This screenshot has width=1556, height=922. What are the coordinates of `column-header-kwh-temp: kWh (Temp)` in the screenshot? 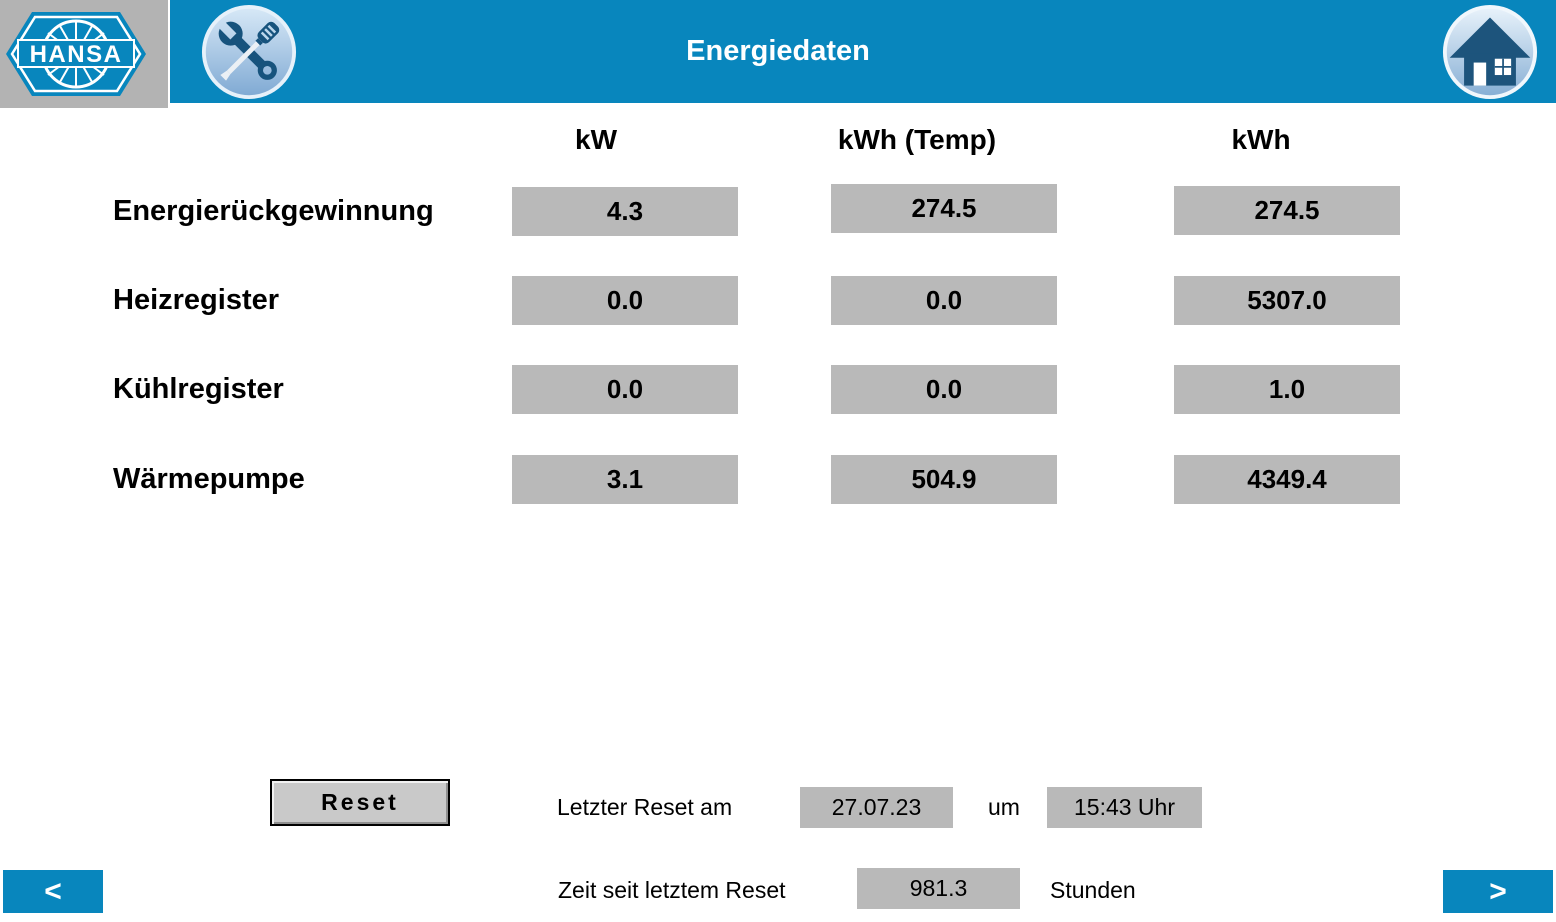 It's located at (917, 139).